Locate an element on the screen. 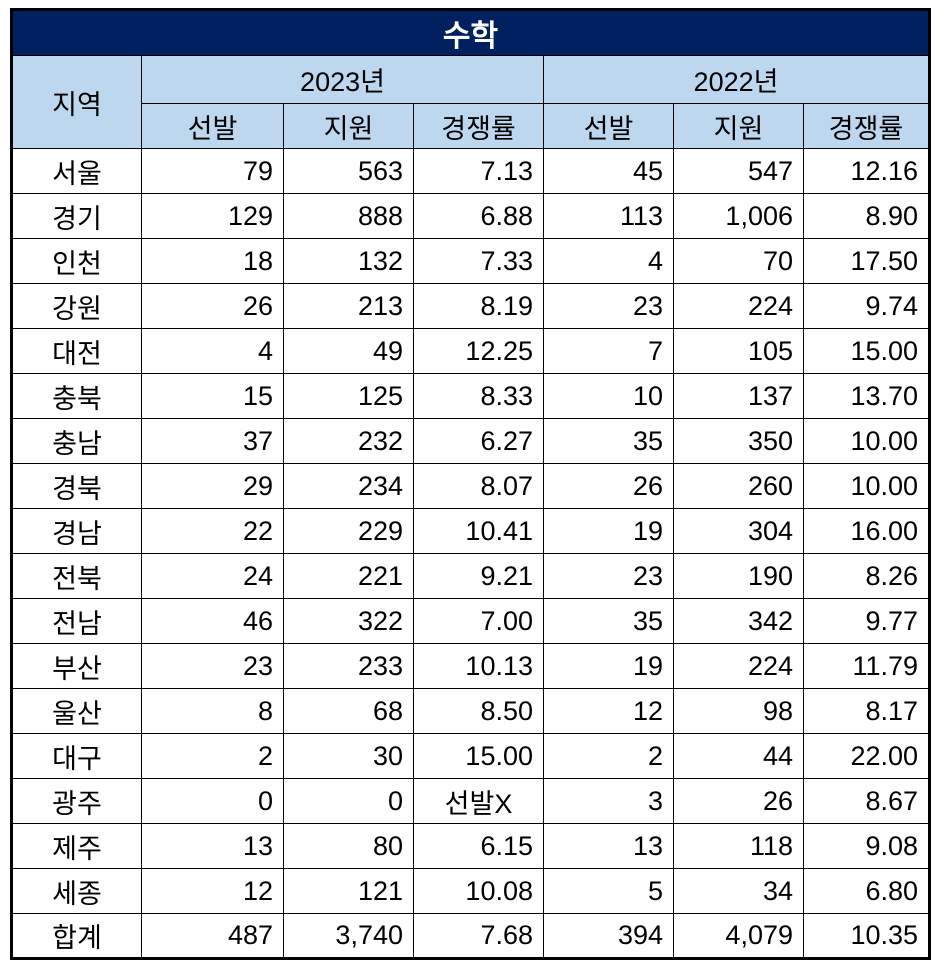 The width and height of the screenshot is (938, 960). value-cell: 37 is located at coordinates (212, 441).